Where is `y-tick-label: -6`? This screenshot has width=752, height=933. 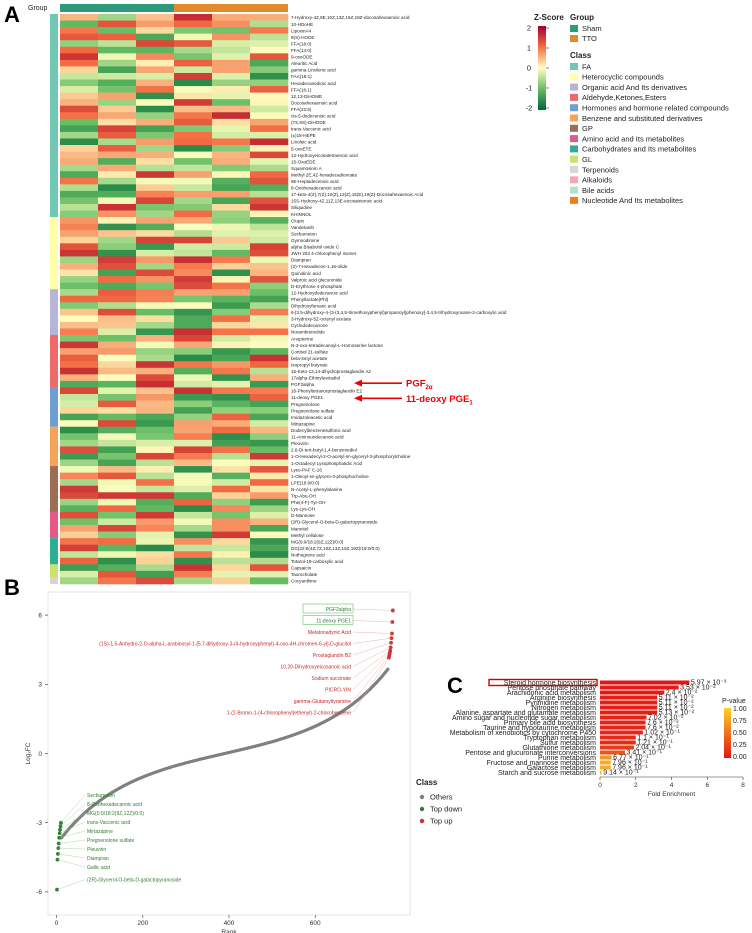
y-tick-label: -6 is located at coordinates (39, 892).